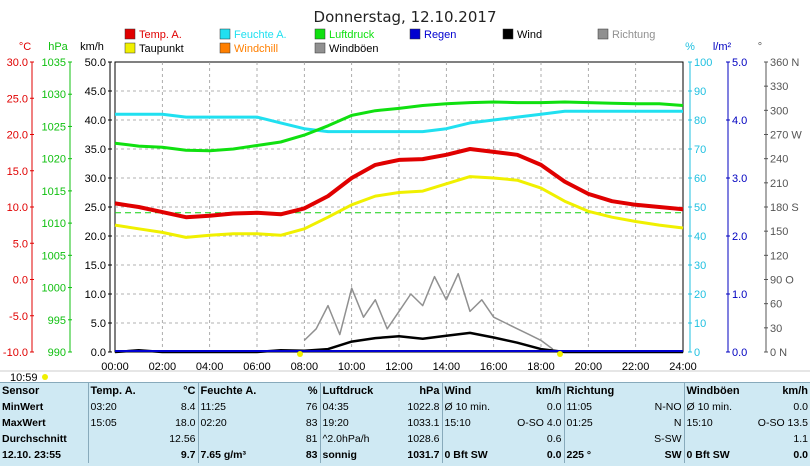 This screenshot has width=810, height=466. What do you see at coordinates (95, 208) in the screenshot?
I see `y-tick-label-wind: 25.0` at bounding box center [95, 208].